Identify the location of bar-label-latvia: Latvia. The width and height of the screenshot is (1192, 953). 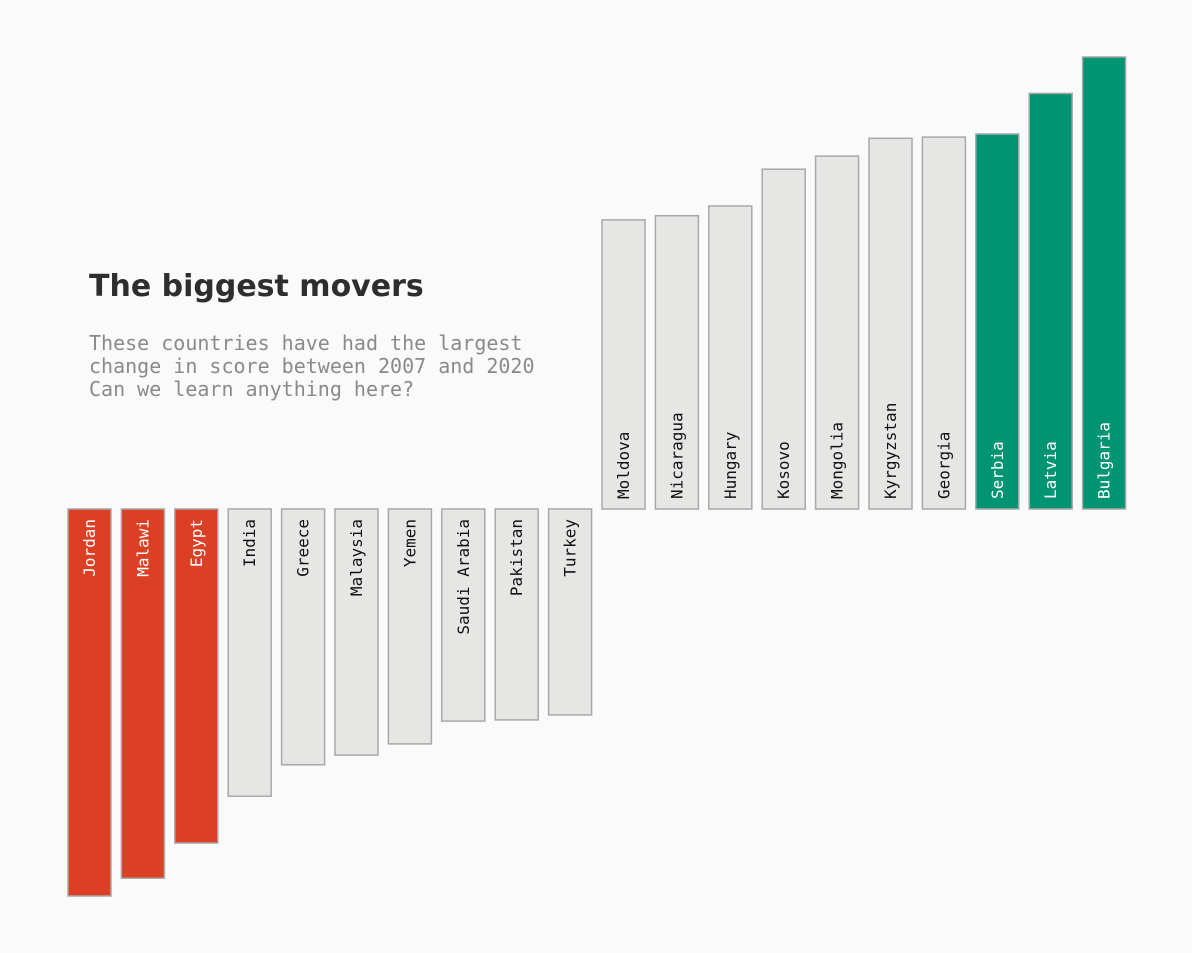
(1050, 470).